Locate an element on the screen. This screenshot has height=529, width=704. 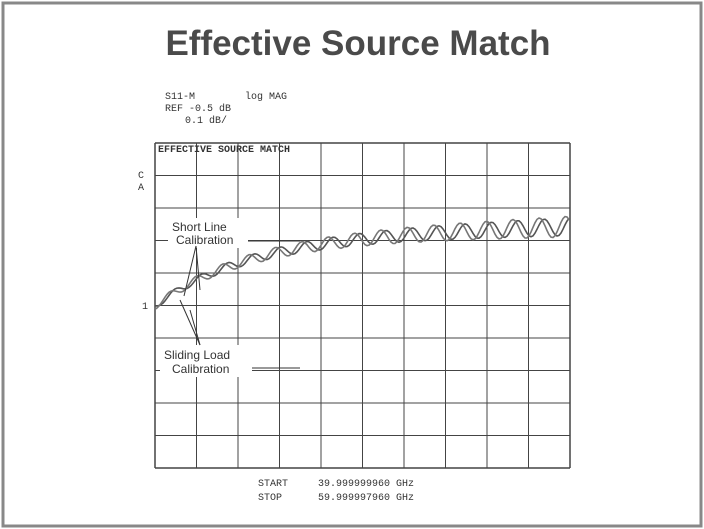
annotation: Sliding Load is located at coordinates (197, 355).